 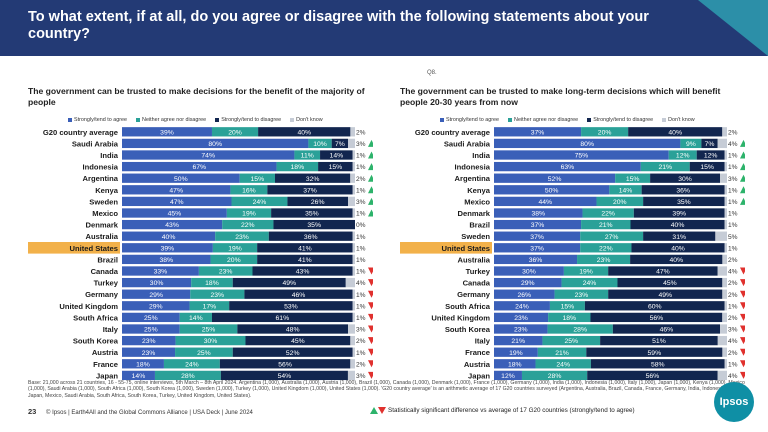 I want to click on data-label-disagree: 47%, so click(x=663, y=272).